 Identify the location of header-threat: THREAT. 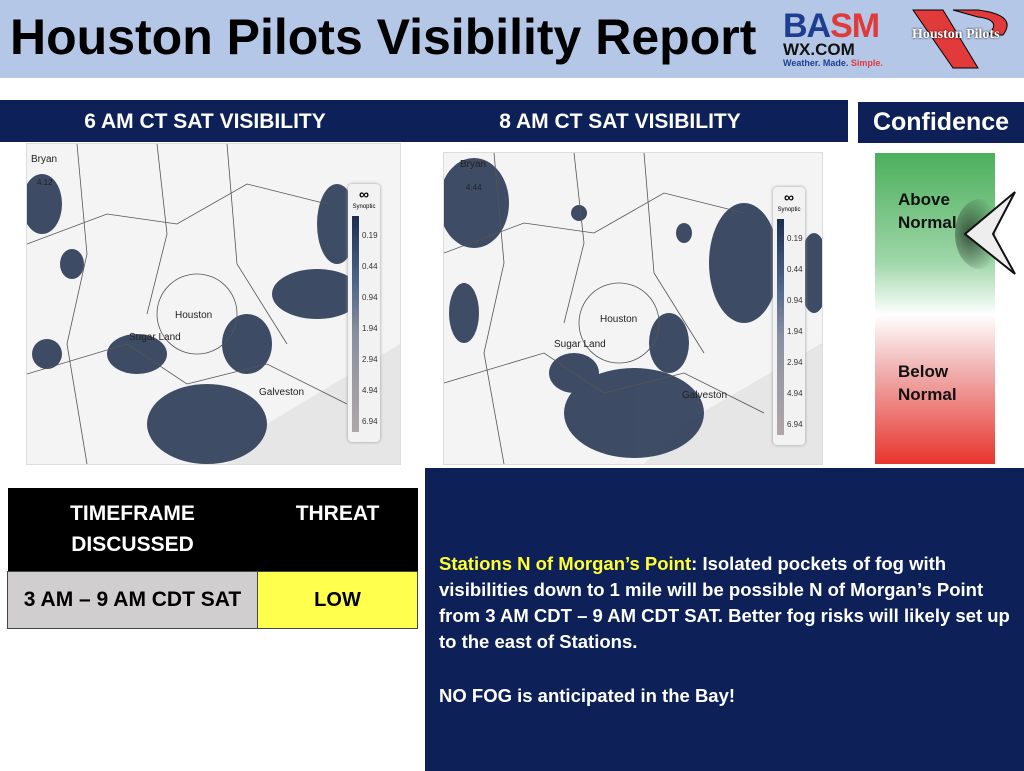
(337, 530).